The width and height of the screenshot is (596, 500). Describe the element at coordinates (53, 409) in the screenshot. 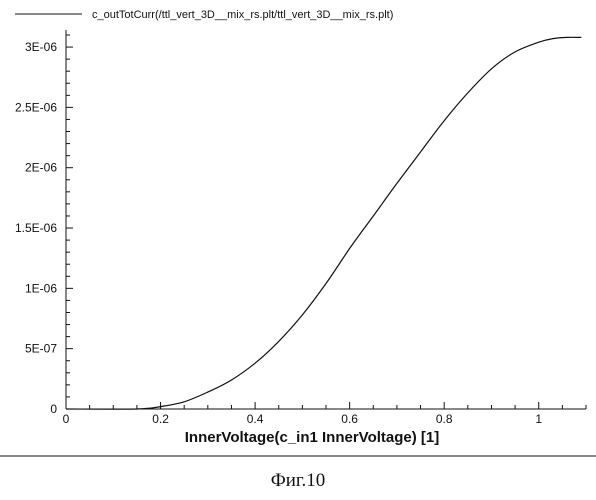

I see `y-tick-label: 0` at that location.